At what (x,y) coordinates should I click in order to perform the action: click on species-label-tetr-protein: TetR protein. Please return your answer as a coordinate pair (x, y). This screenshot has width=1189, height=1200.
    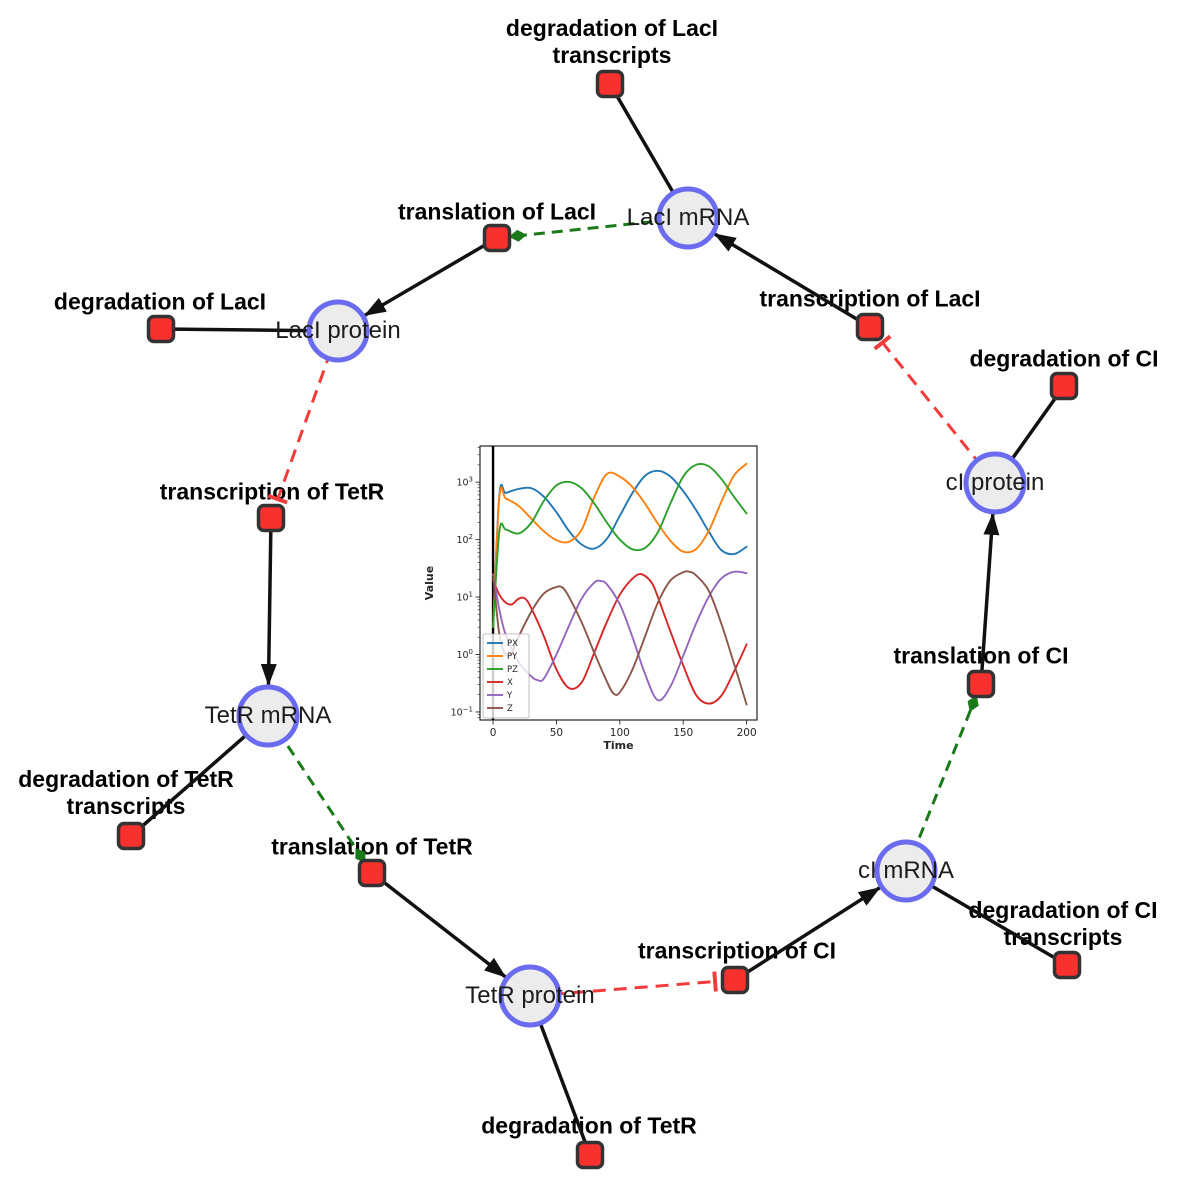
    Looking at the image, I should click on (530, 995).